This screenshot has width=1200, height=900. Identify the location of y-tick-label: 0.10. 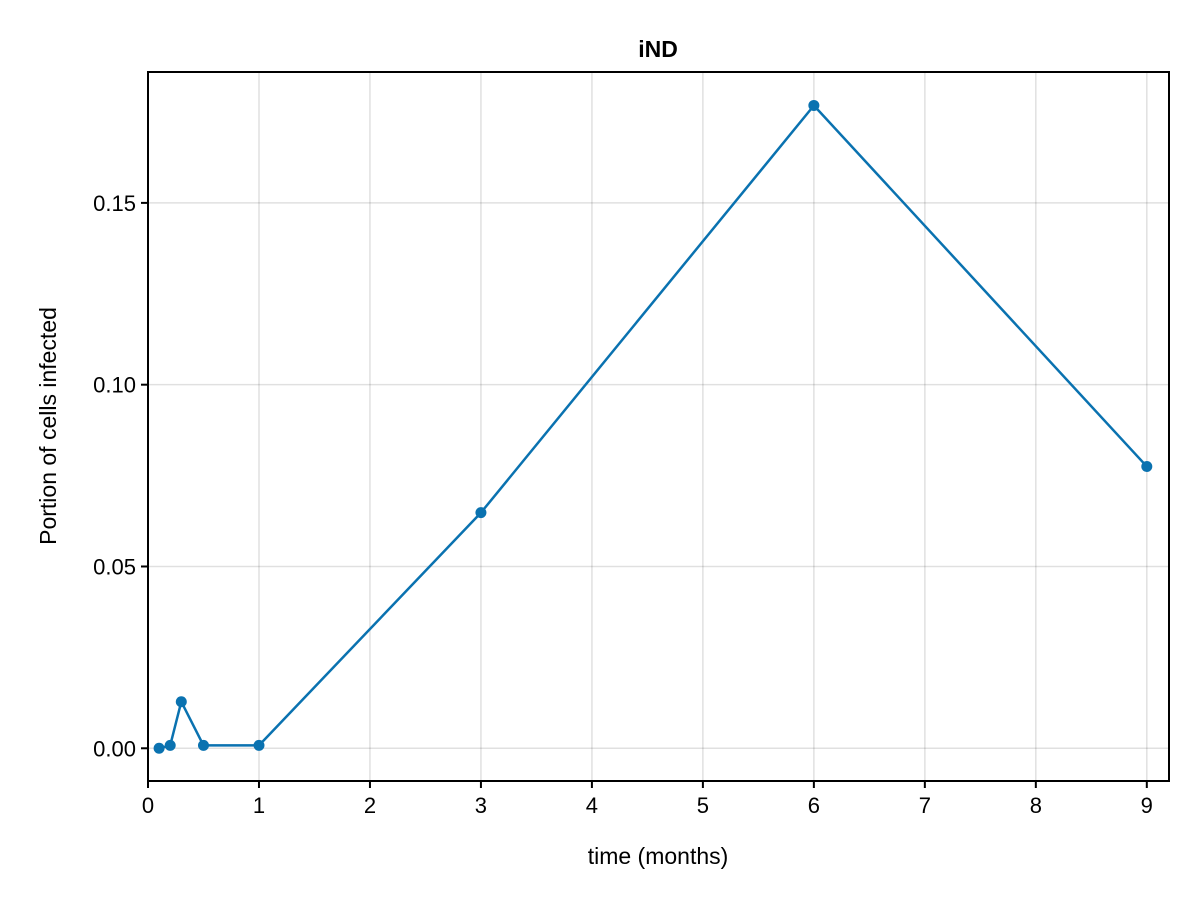
(114, 385).